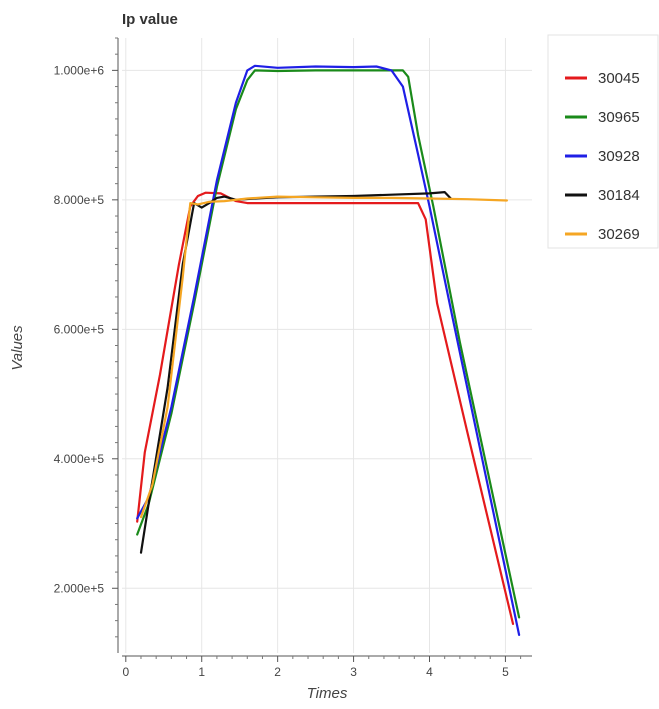 The width and height of the screenshot is (659, 709). What do you see at coordinates (277, 672) in the screenshot?
I see `x-tick-label: 2` at bounding box center [277, 672].